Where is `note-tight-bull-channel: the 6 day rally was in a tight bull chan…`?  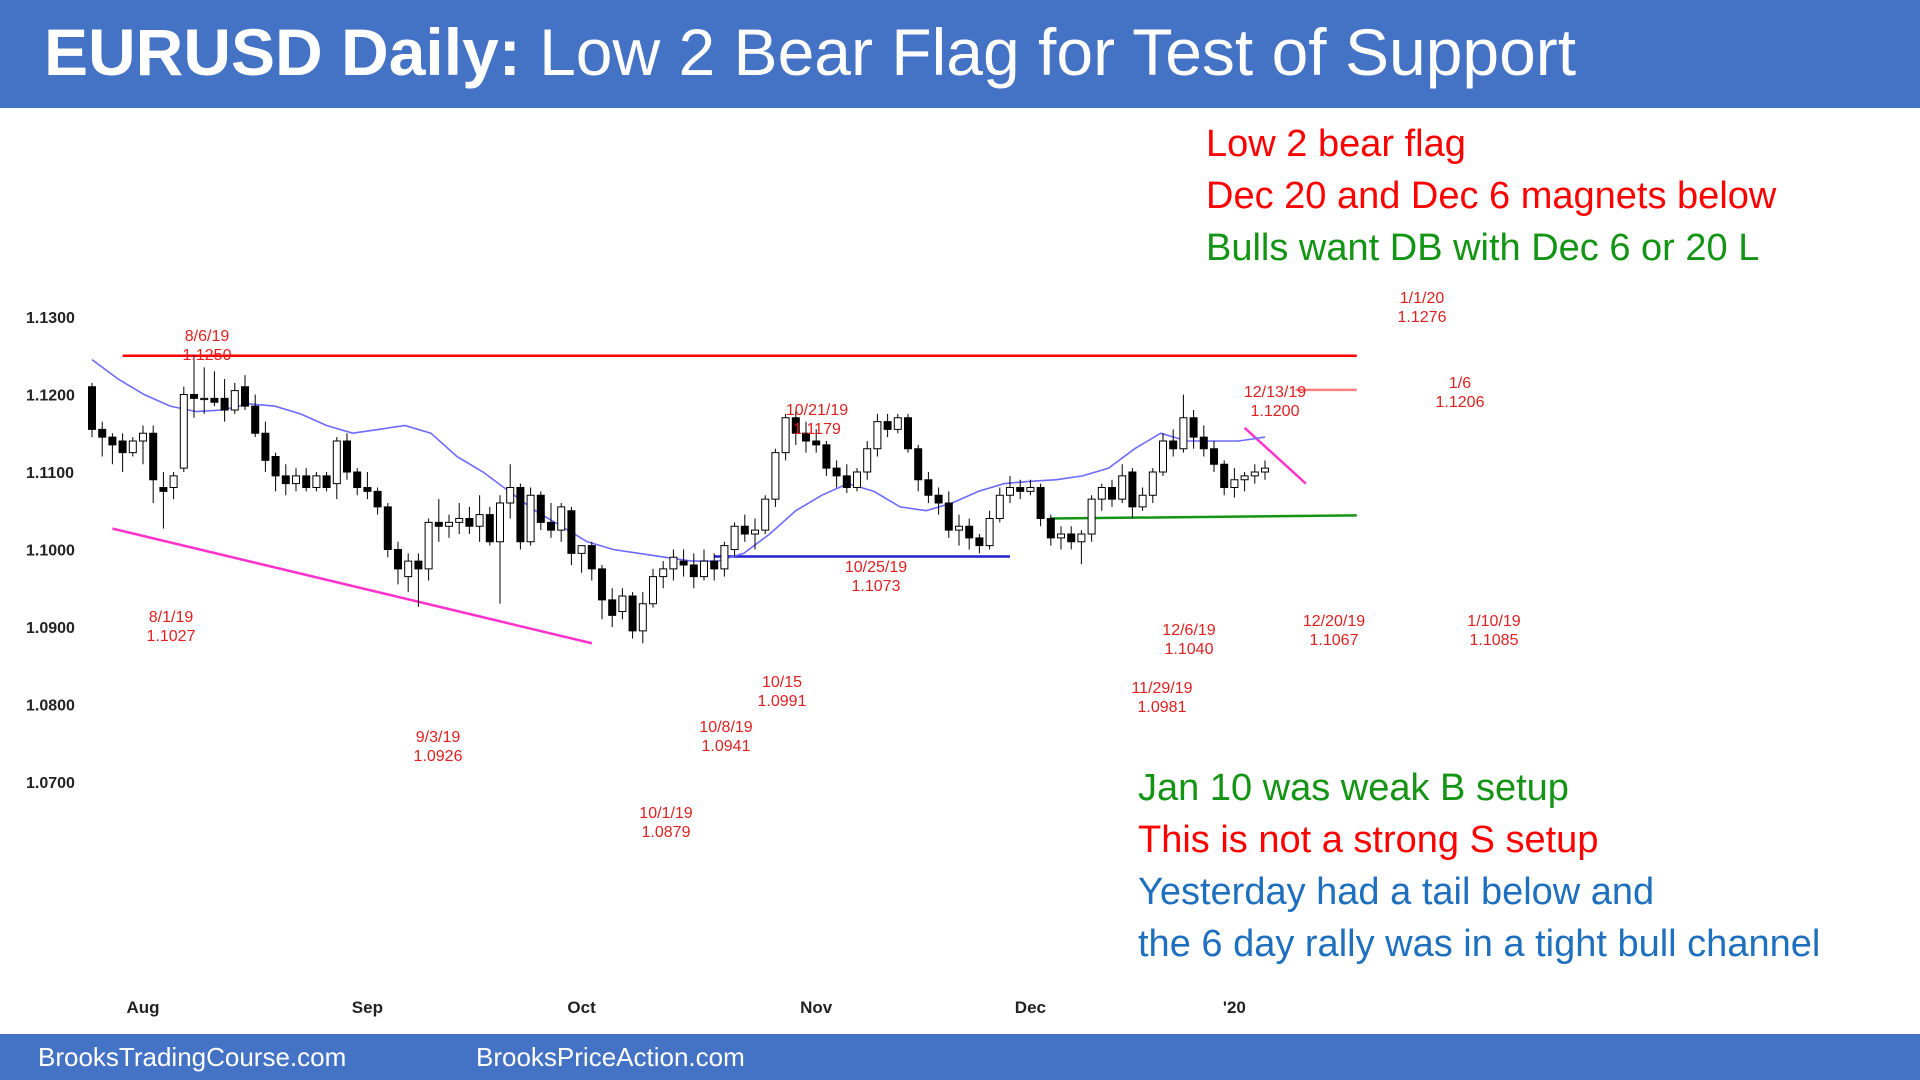 note-tight-bull-channel: the 6 day rally was in a tight bull chan… is located at coordinates (1479, 944).